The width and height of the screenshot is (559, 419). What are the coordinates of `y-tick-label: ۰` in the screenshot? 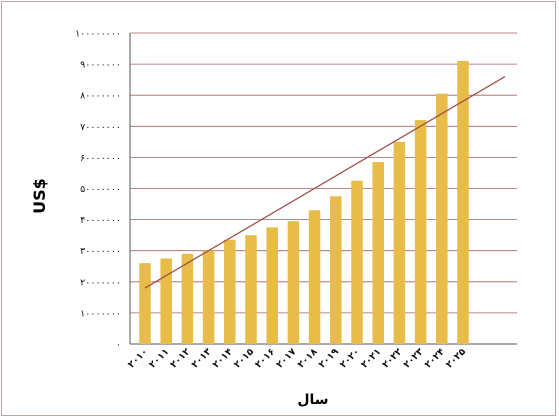 It's located at (118, 345).